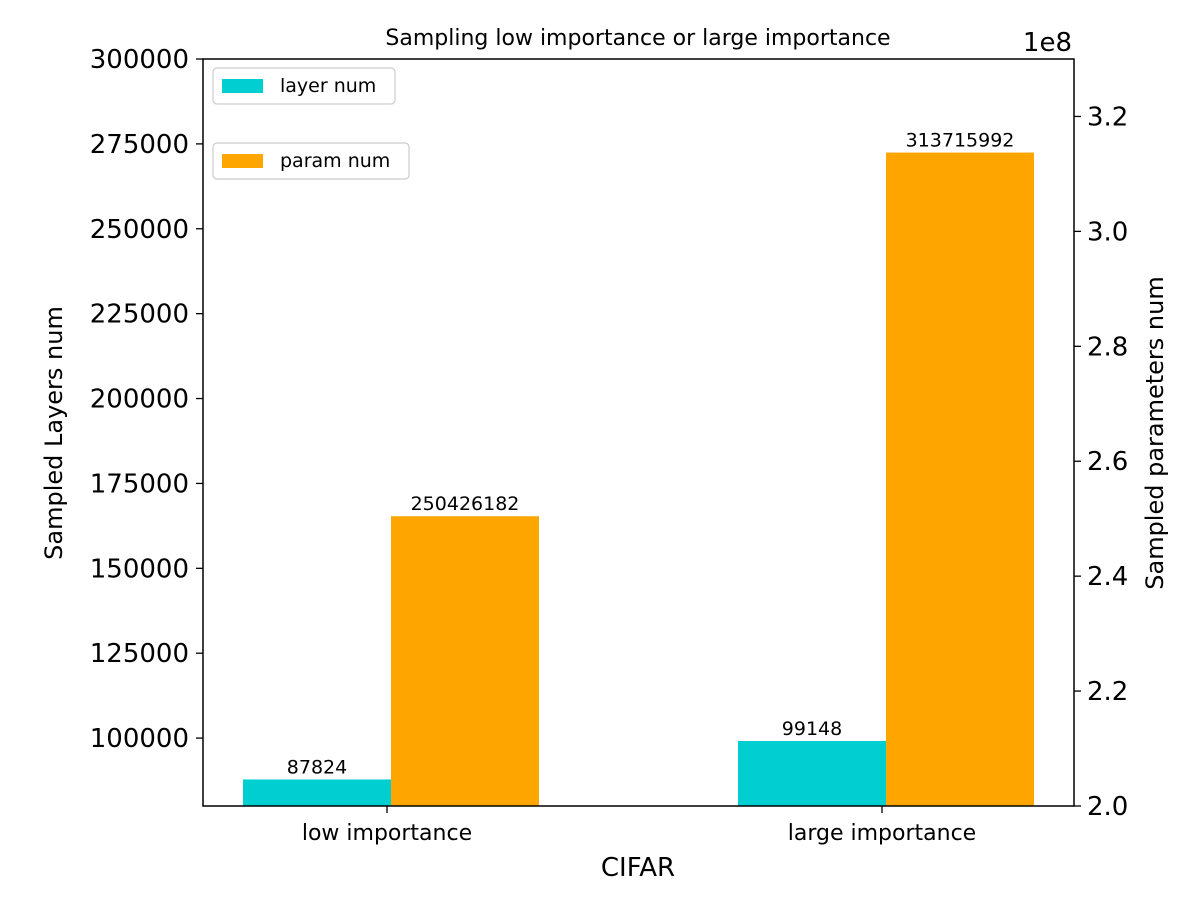  I want to click on left-tick-label: 175000, so click(139, 484).